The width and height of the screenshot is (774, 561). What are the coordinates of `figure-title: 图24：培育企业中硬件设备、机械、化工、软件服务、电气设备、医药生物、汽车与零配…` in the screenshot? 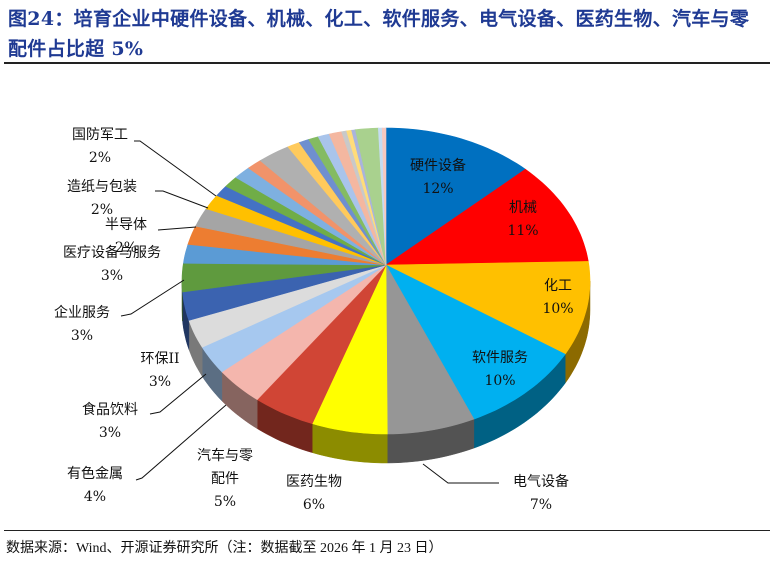 It's located at (379, 34).